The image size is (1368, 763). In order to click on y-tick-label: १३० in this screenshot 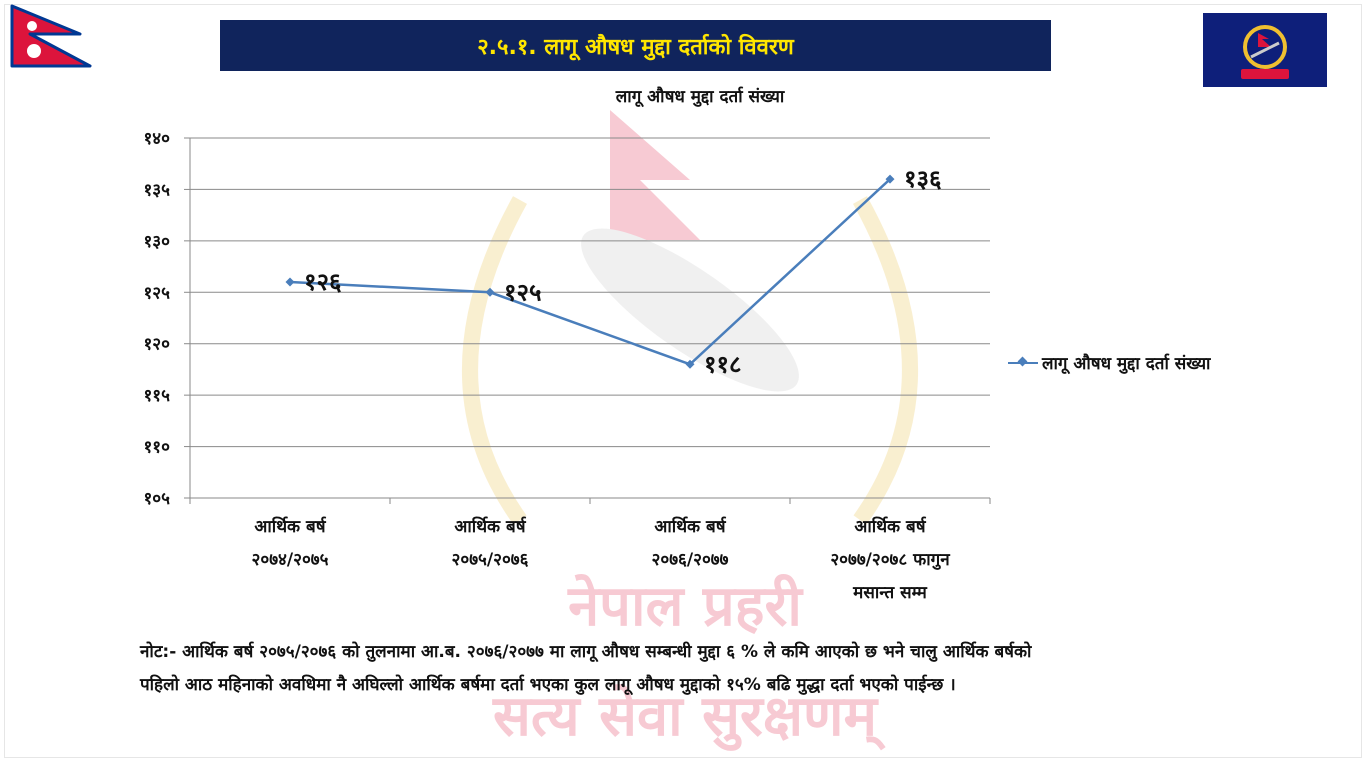, I will do `click(156, 242)`.